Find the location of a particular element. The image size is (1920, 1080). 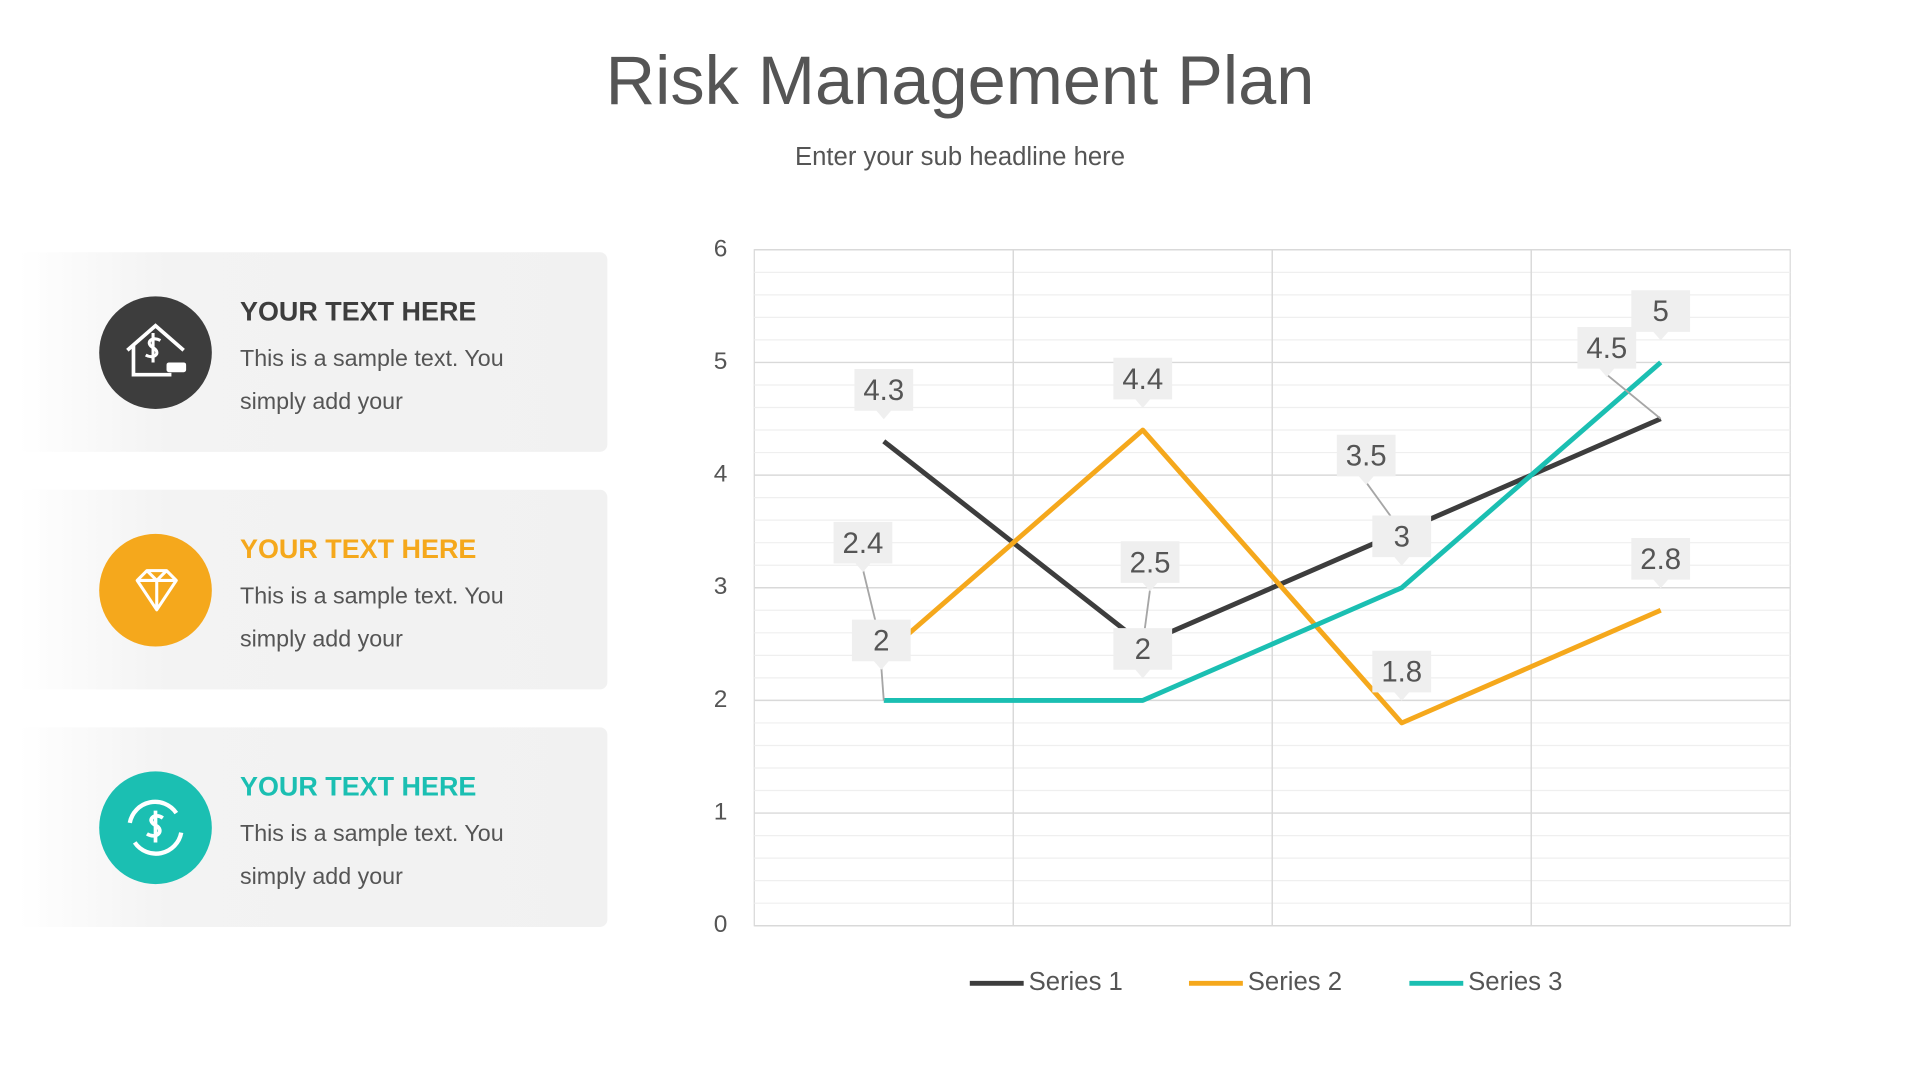

y-tick-label: 3 is located at coordinates (721, 586).